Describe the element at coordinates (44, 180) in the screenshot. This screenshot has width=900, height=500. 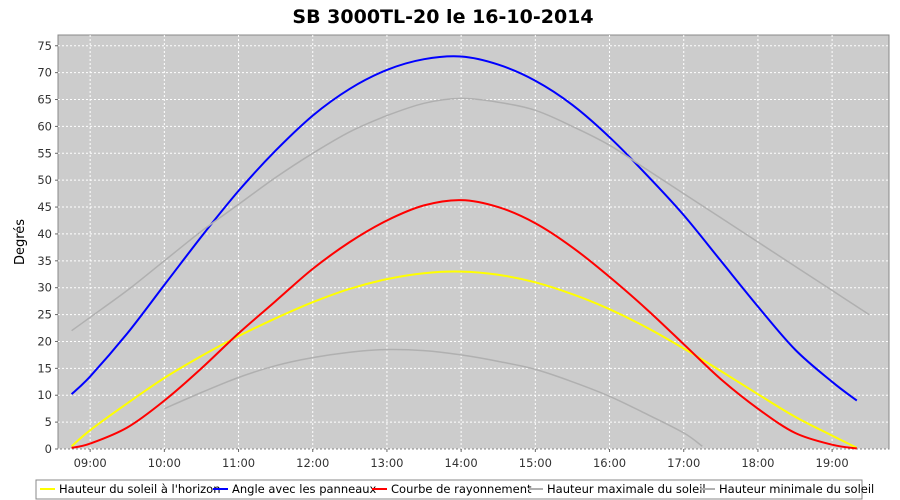
I see `y-tick-label: 50` at that location.